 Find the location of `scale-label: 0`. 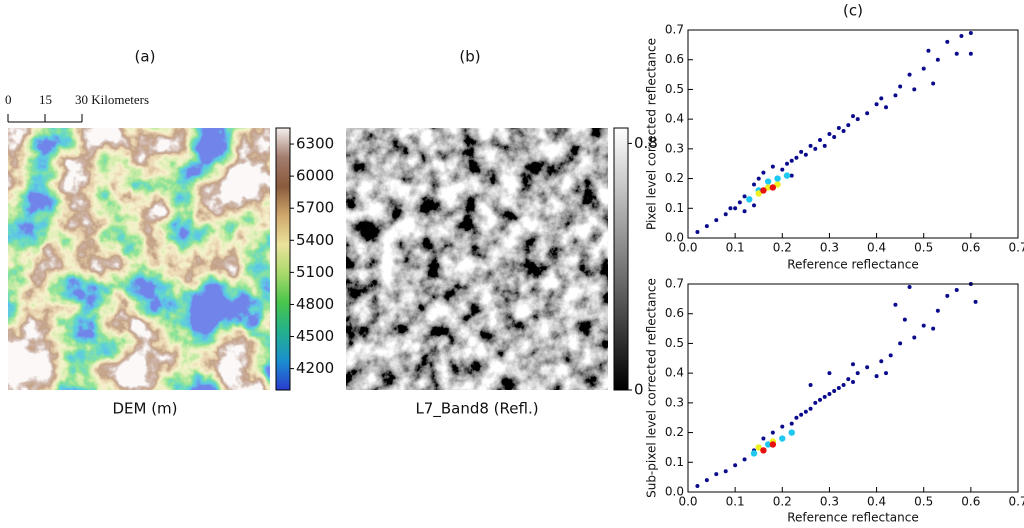

scale-label: 0 is located at coordinates (8, 99).